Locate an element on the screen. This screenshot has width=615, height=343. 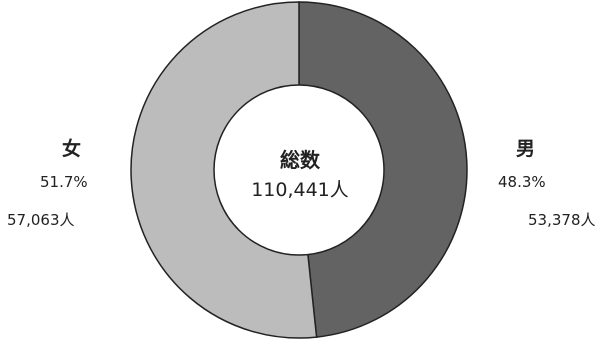
center-title-label: 総数 is located at coordinates (300, 160).